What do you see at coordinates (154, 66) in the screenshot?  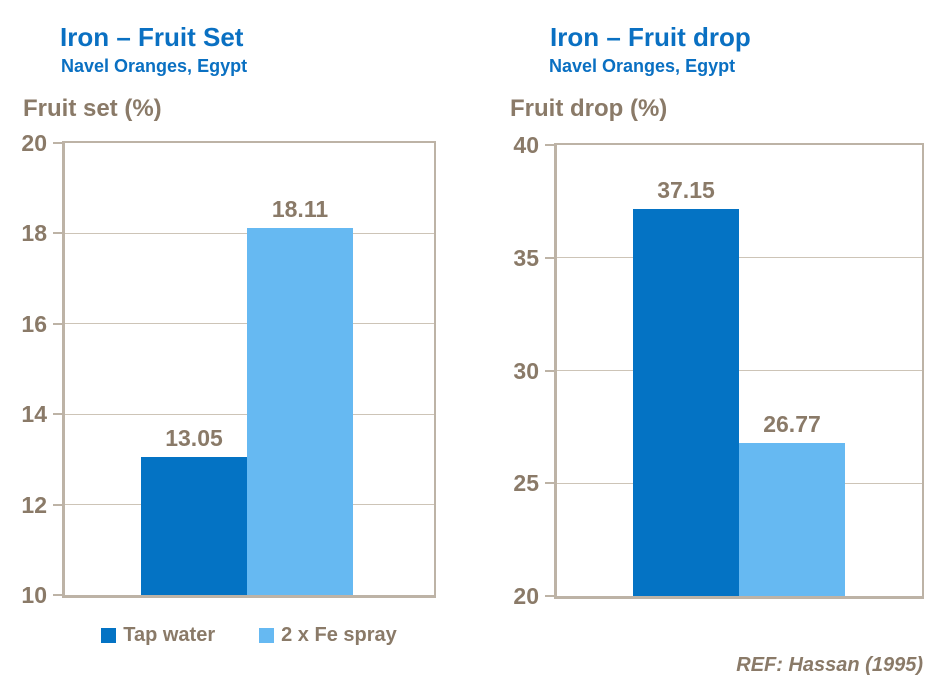 I see `chart1-subtitle: Navel Oranges, Egypt` at bounding box center [154, 66].